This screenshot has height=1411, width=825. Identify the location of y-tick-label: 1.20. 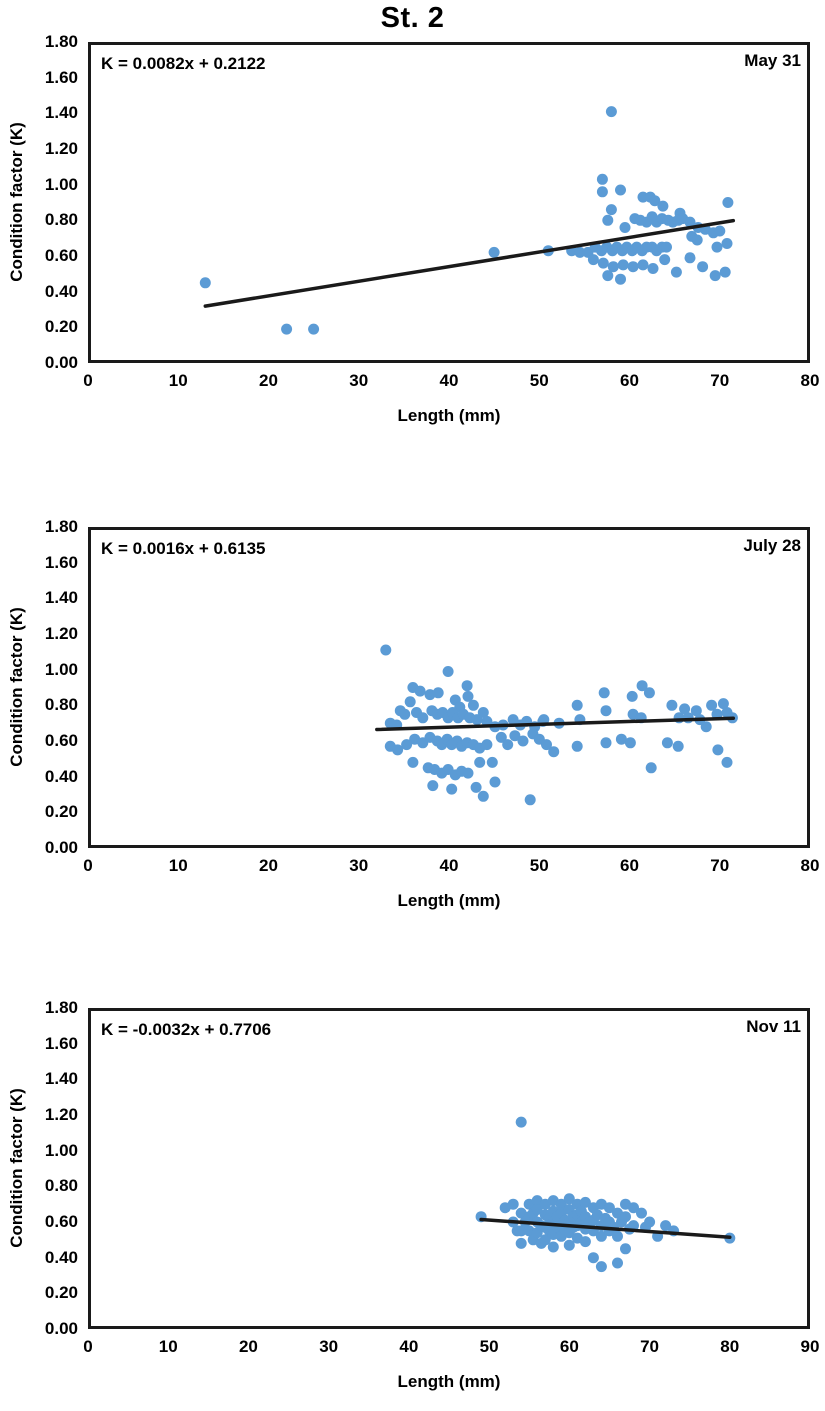
(61, 1114).